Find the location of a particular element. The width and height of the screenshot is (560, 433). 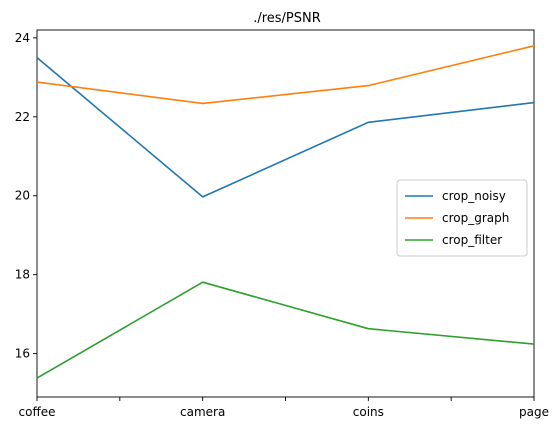

x-tick-label: coffee is located at coordinates (37, 412).